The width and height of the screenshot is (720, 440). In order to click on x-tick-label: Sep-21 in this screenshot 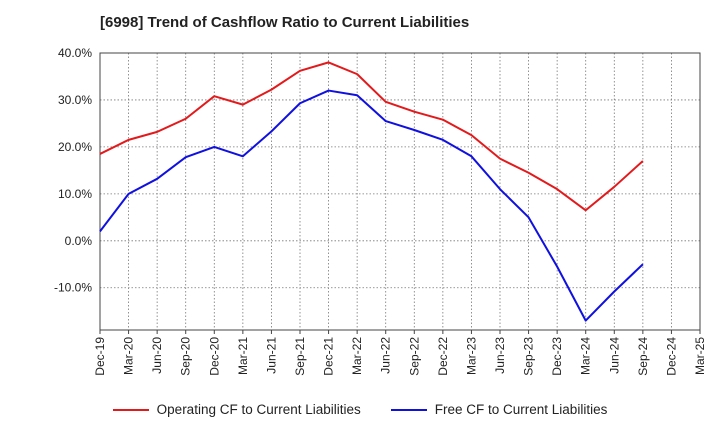, I will do `click(300, 356)`.